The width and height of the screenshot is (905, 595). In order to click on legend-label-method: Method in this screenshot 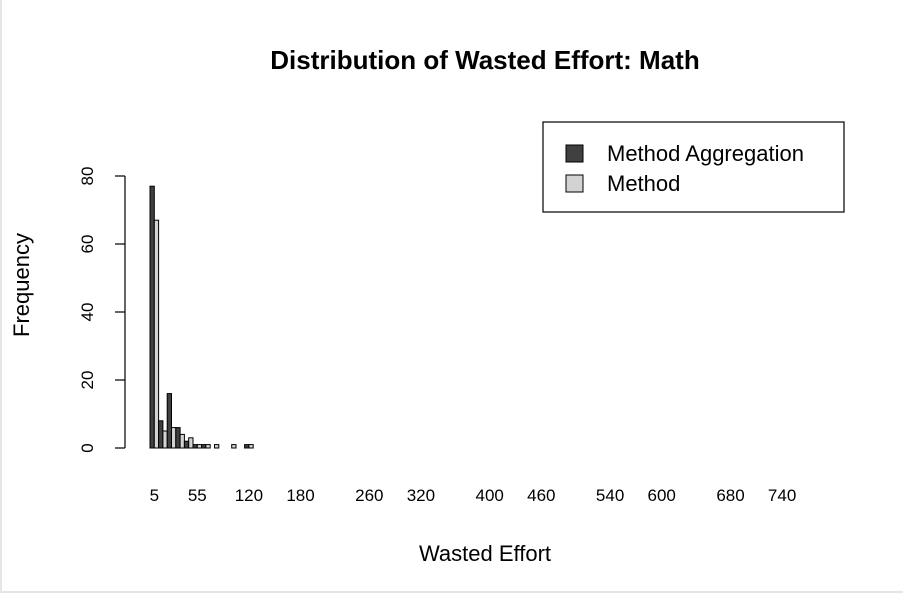, I will do `click(643, 183)`.